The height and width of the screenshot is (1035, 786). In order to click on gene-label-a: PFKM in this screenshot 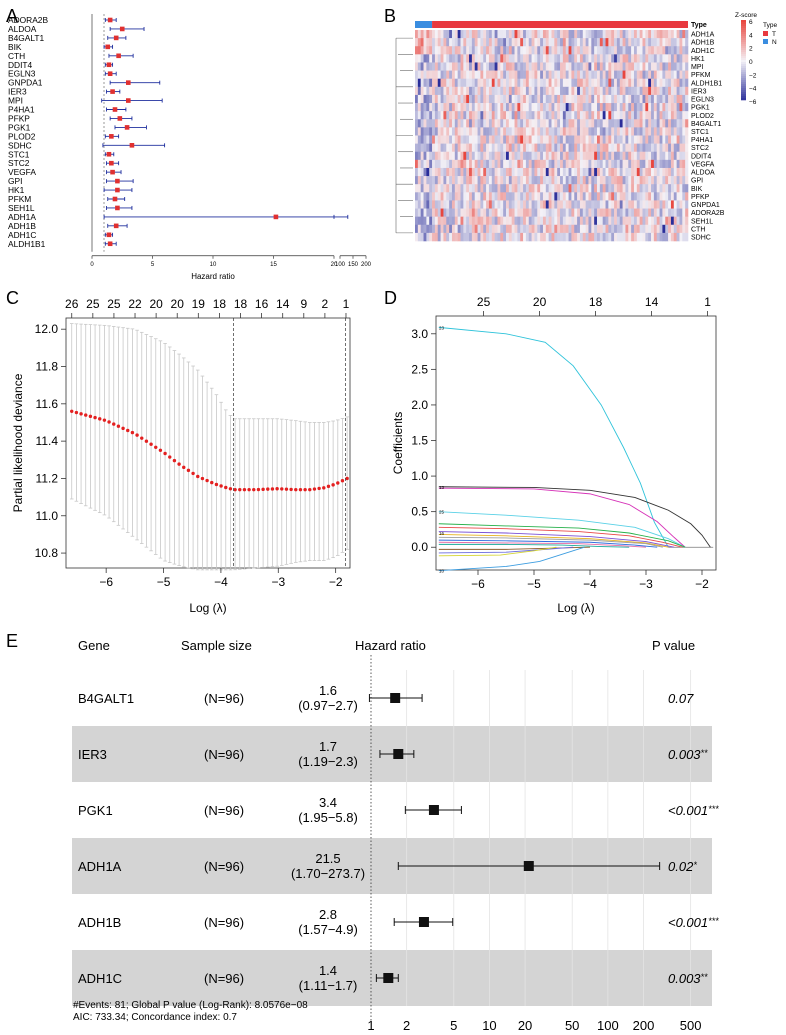, I will do `click(19, 199)`.